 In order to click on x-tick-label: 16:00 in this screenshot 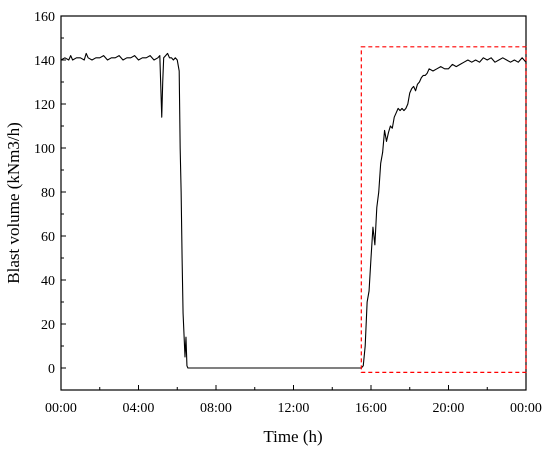, I will do `click(371, 408)`.